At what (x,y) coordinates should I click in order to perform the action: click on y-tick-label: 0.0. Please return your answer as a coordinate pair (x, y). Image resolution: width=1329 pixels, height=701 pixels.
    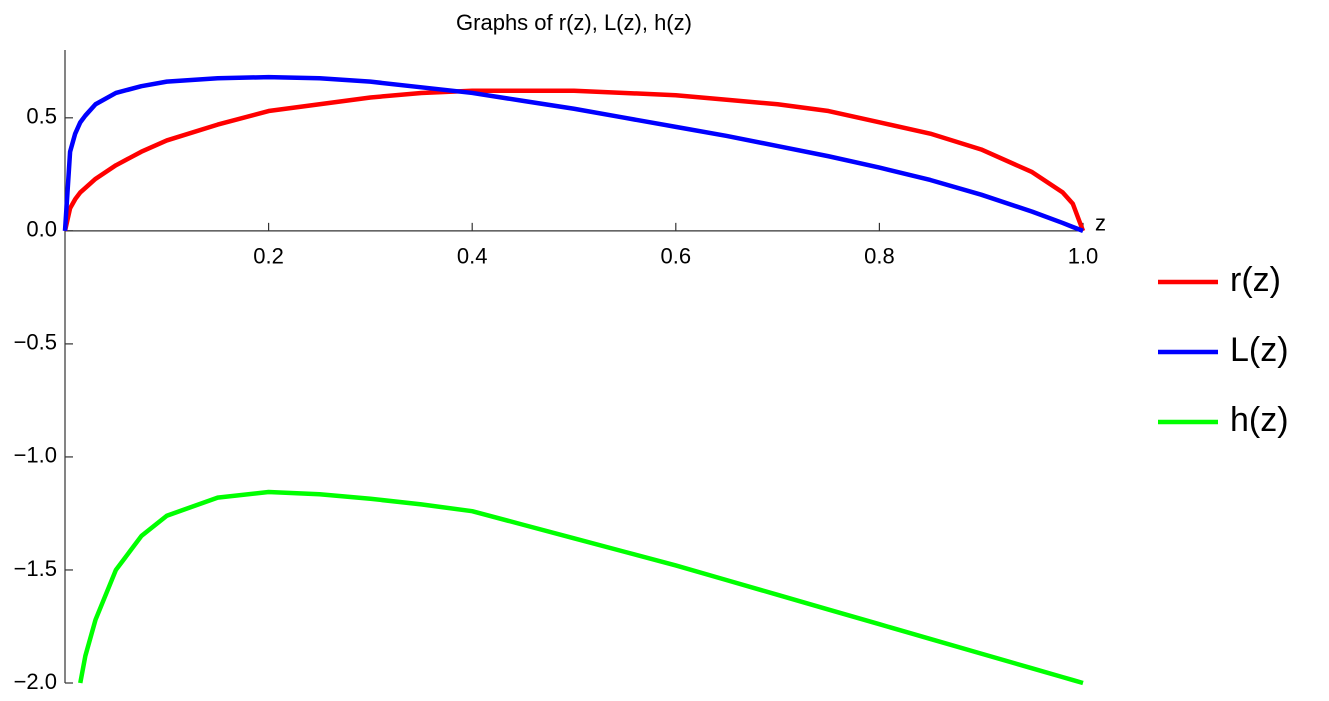
    Looking at the image, I should click on (41, 229).